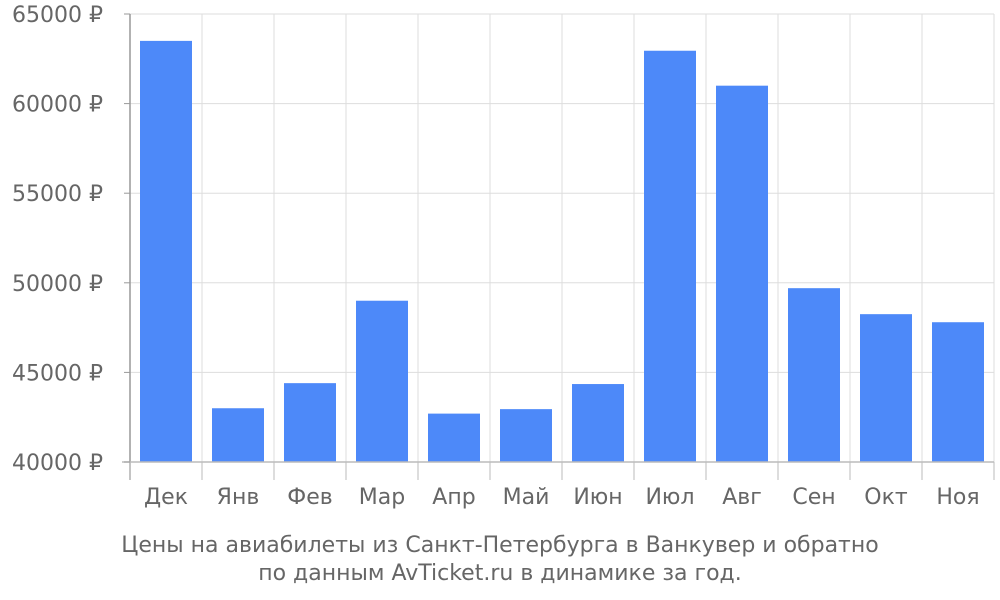 The width and height of the screenshot is (1000, 600). I want to click on x-tick-label-2: Янв, so click(238, 497).